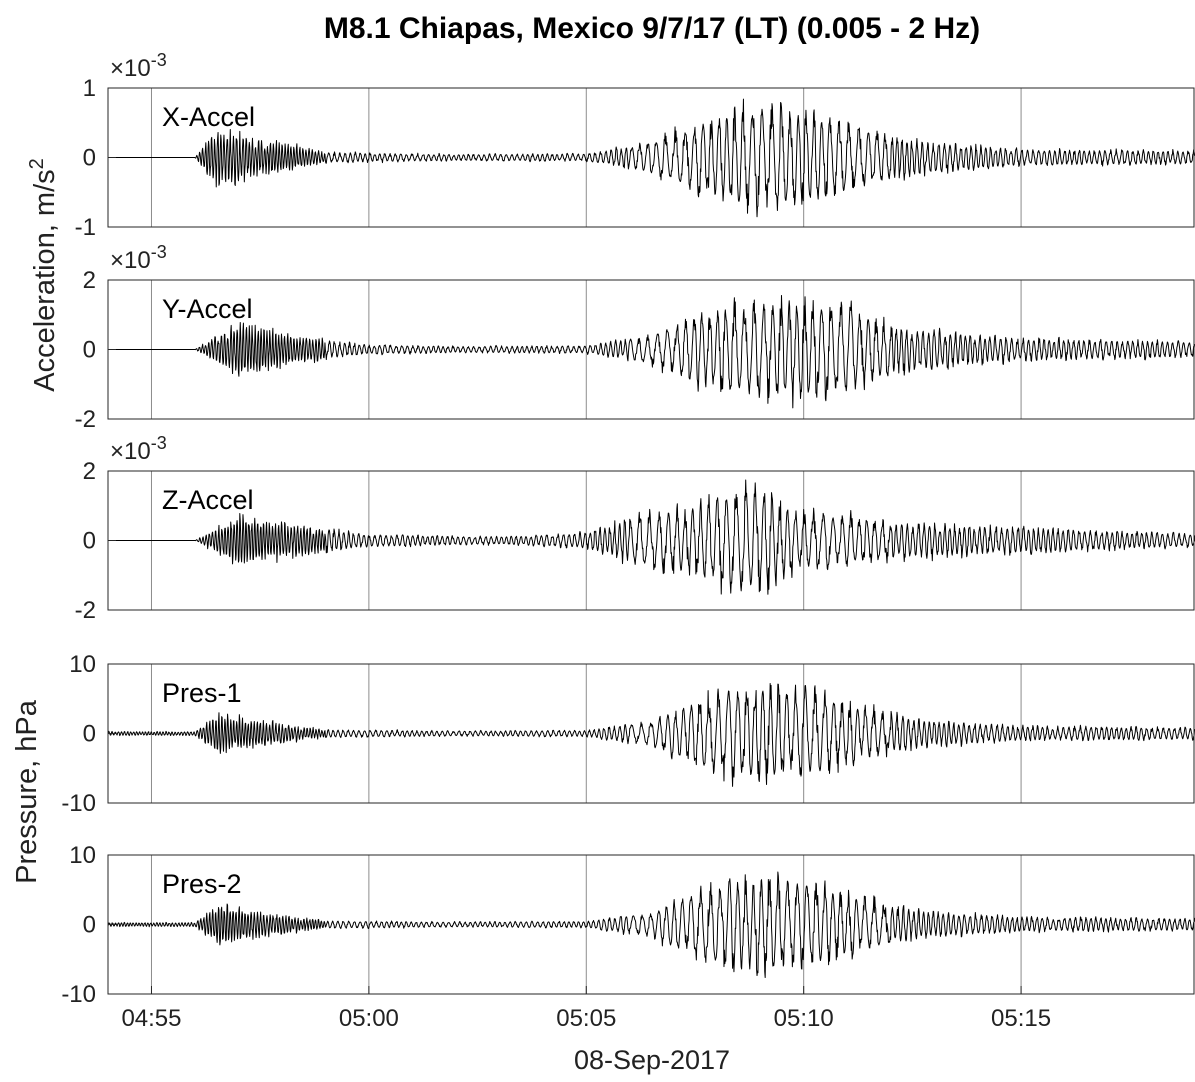  I want to click on series-label-y-accel: Y-Accel, so click(207, 309).